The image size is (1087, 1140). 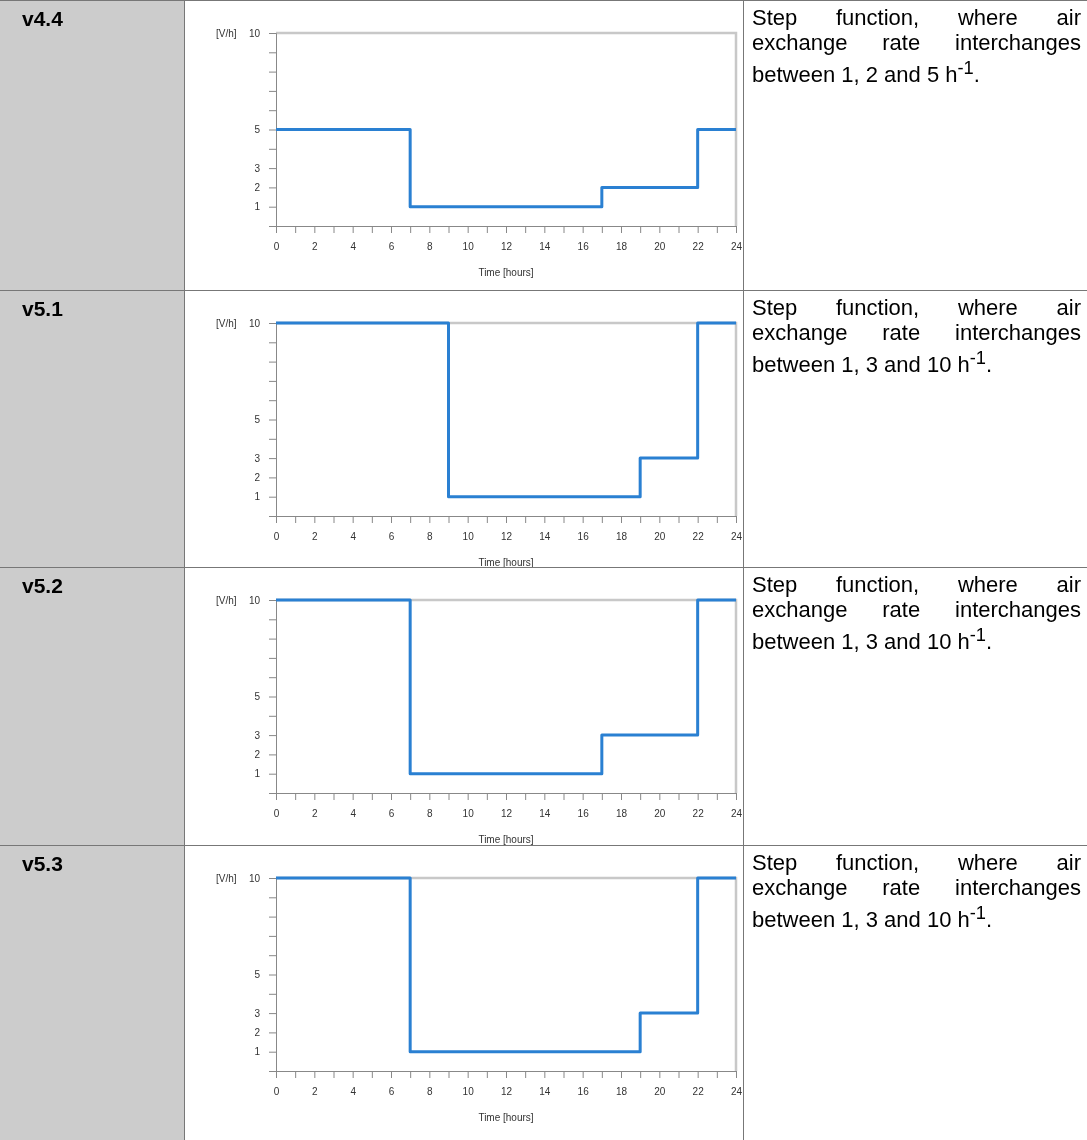 What do you see at coordinates (92, 993) in the screenshot?
I see `text: v5.3` at bounding box center [92, 993].